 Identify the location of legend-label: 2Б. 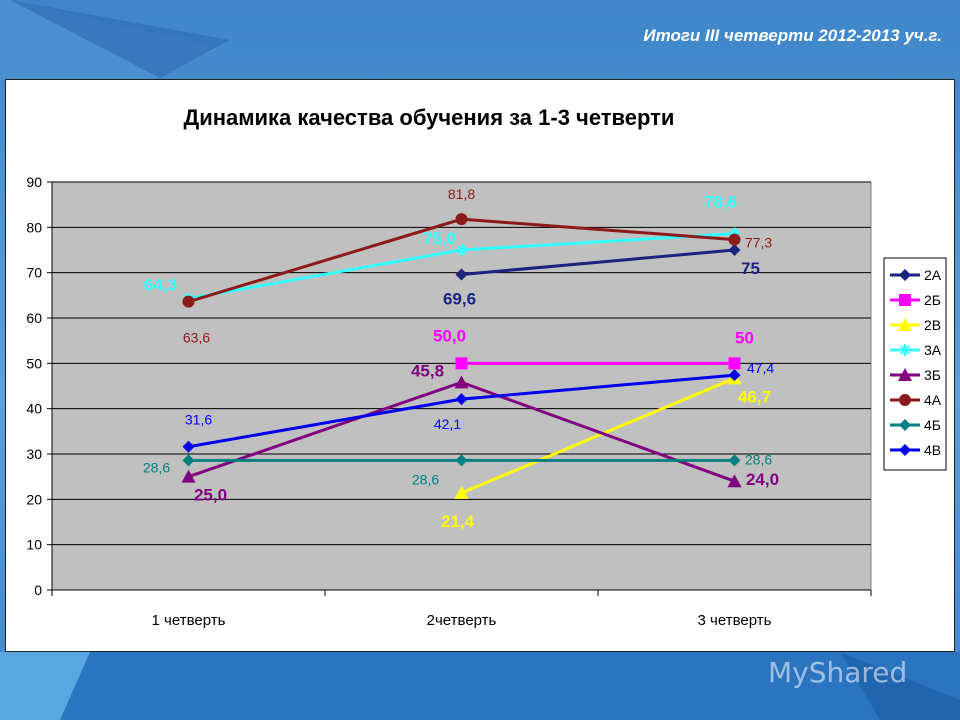
(932, 300).